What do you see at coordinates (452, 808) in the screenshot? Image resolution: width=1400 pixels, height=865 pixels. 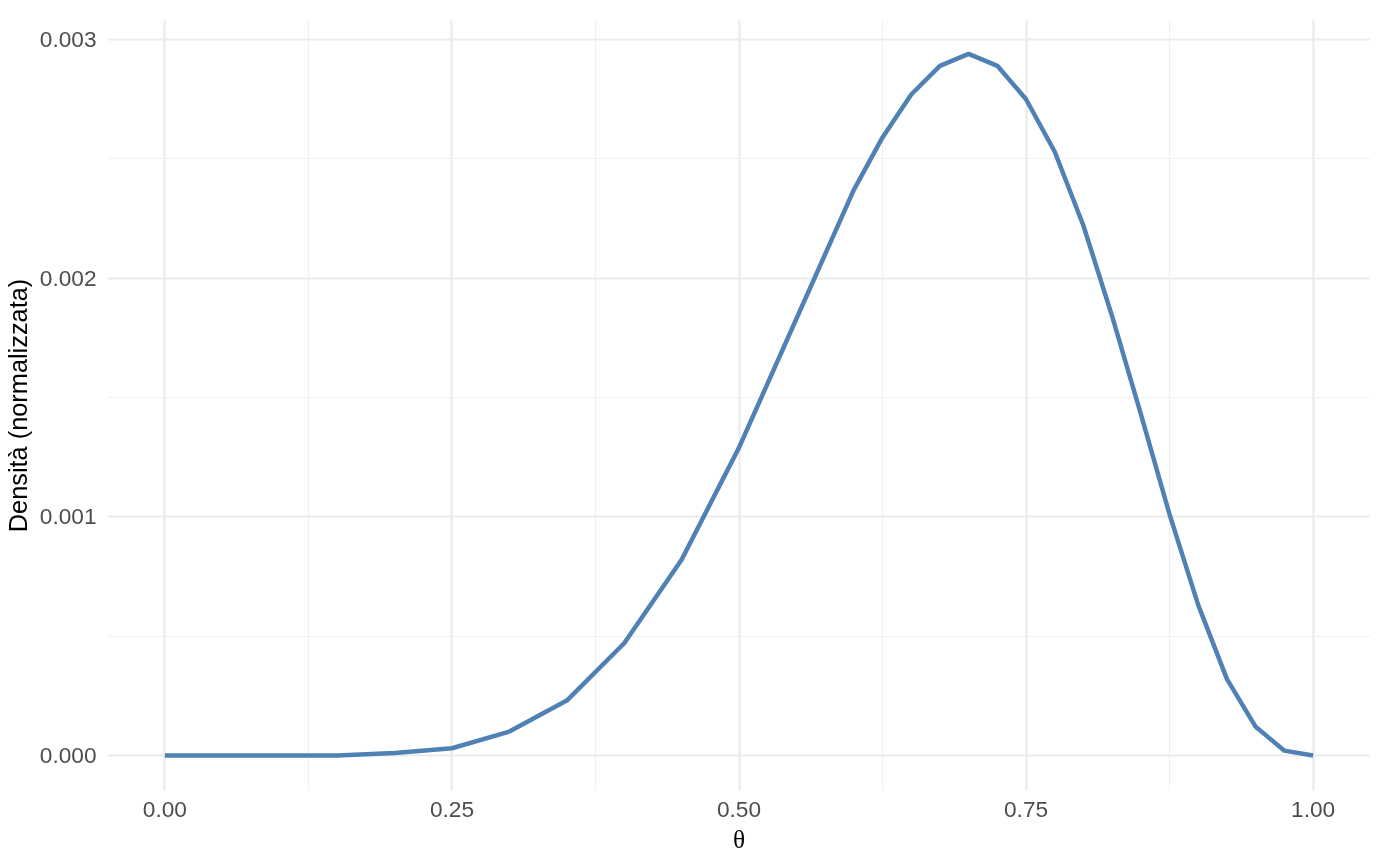 I see `x-tick-label: 0.25` at bounding box center [452, 808].